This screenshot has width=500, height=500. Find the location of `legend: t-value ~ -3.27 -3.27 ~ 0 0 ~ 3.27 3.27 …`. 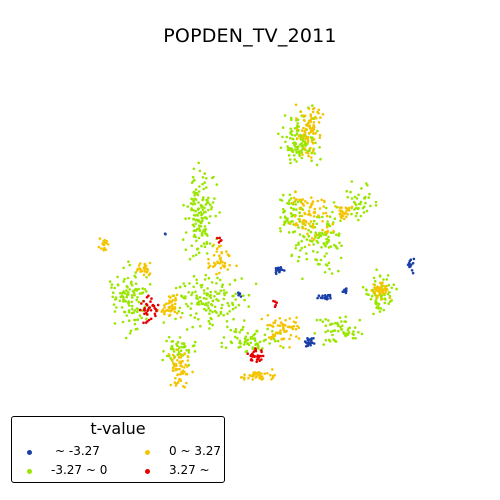

legend: t-value ~ -3.27 -3.27 ~ 0 0 ~ 3.27 3.27 … is located at coordinates (118, 449).